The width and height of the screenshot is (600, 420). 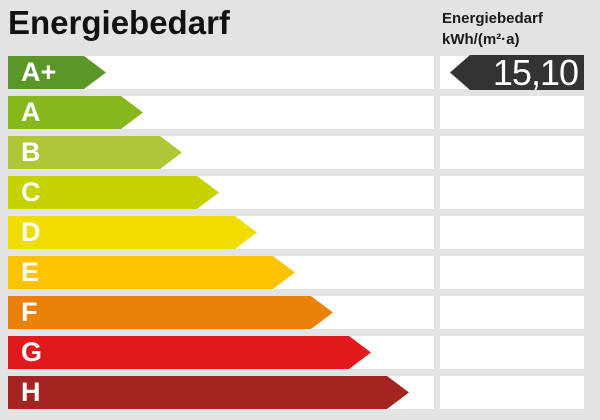 I want to click on scale-row: A, so click(x=300, y=112).